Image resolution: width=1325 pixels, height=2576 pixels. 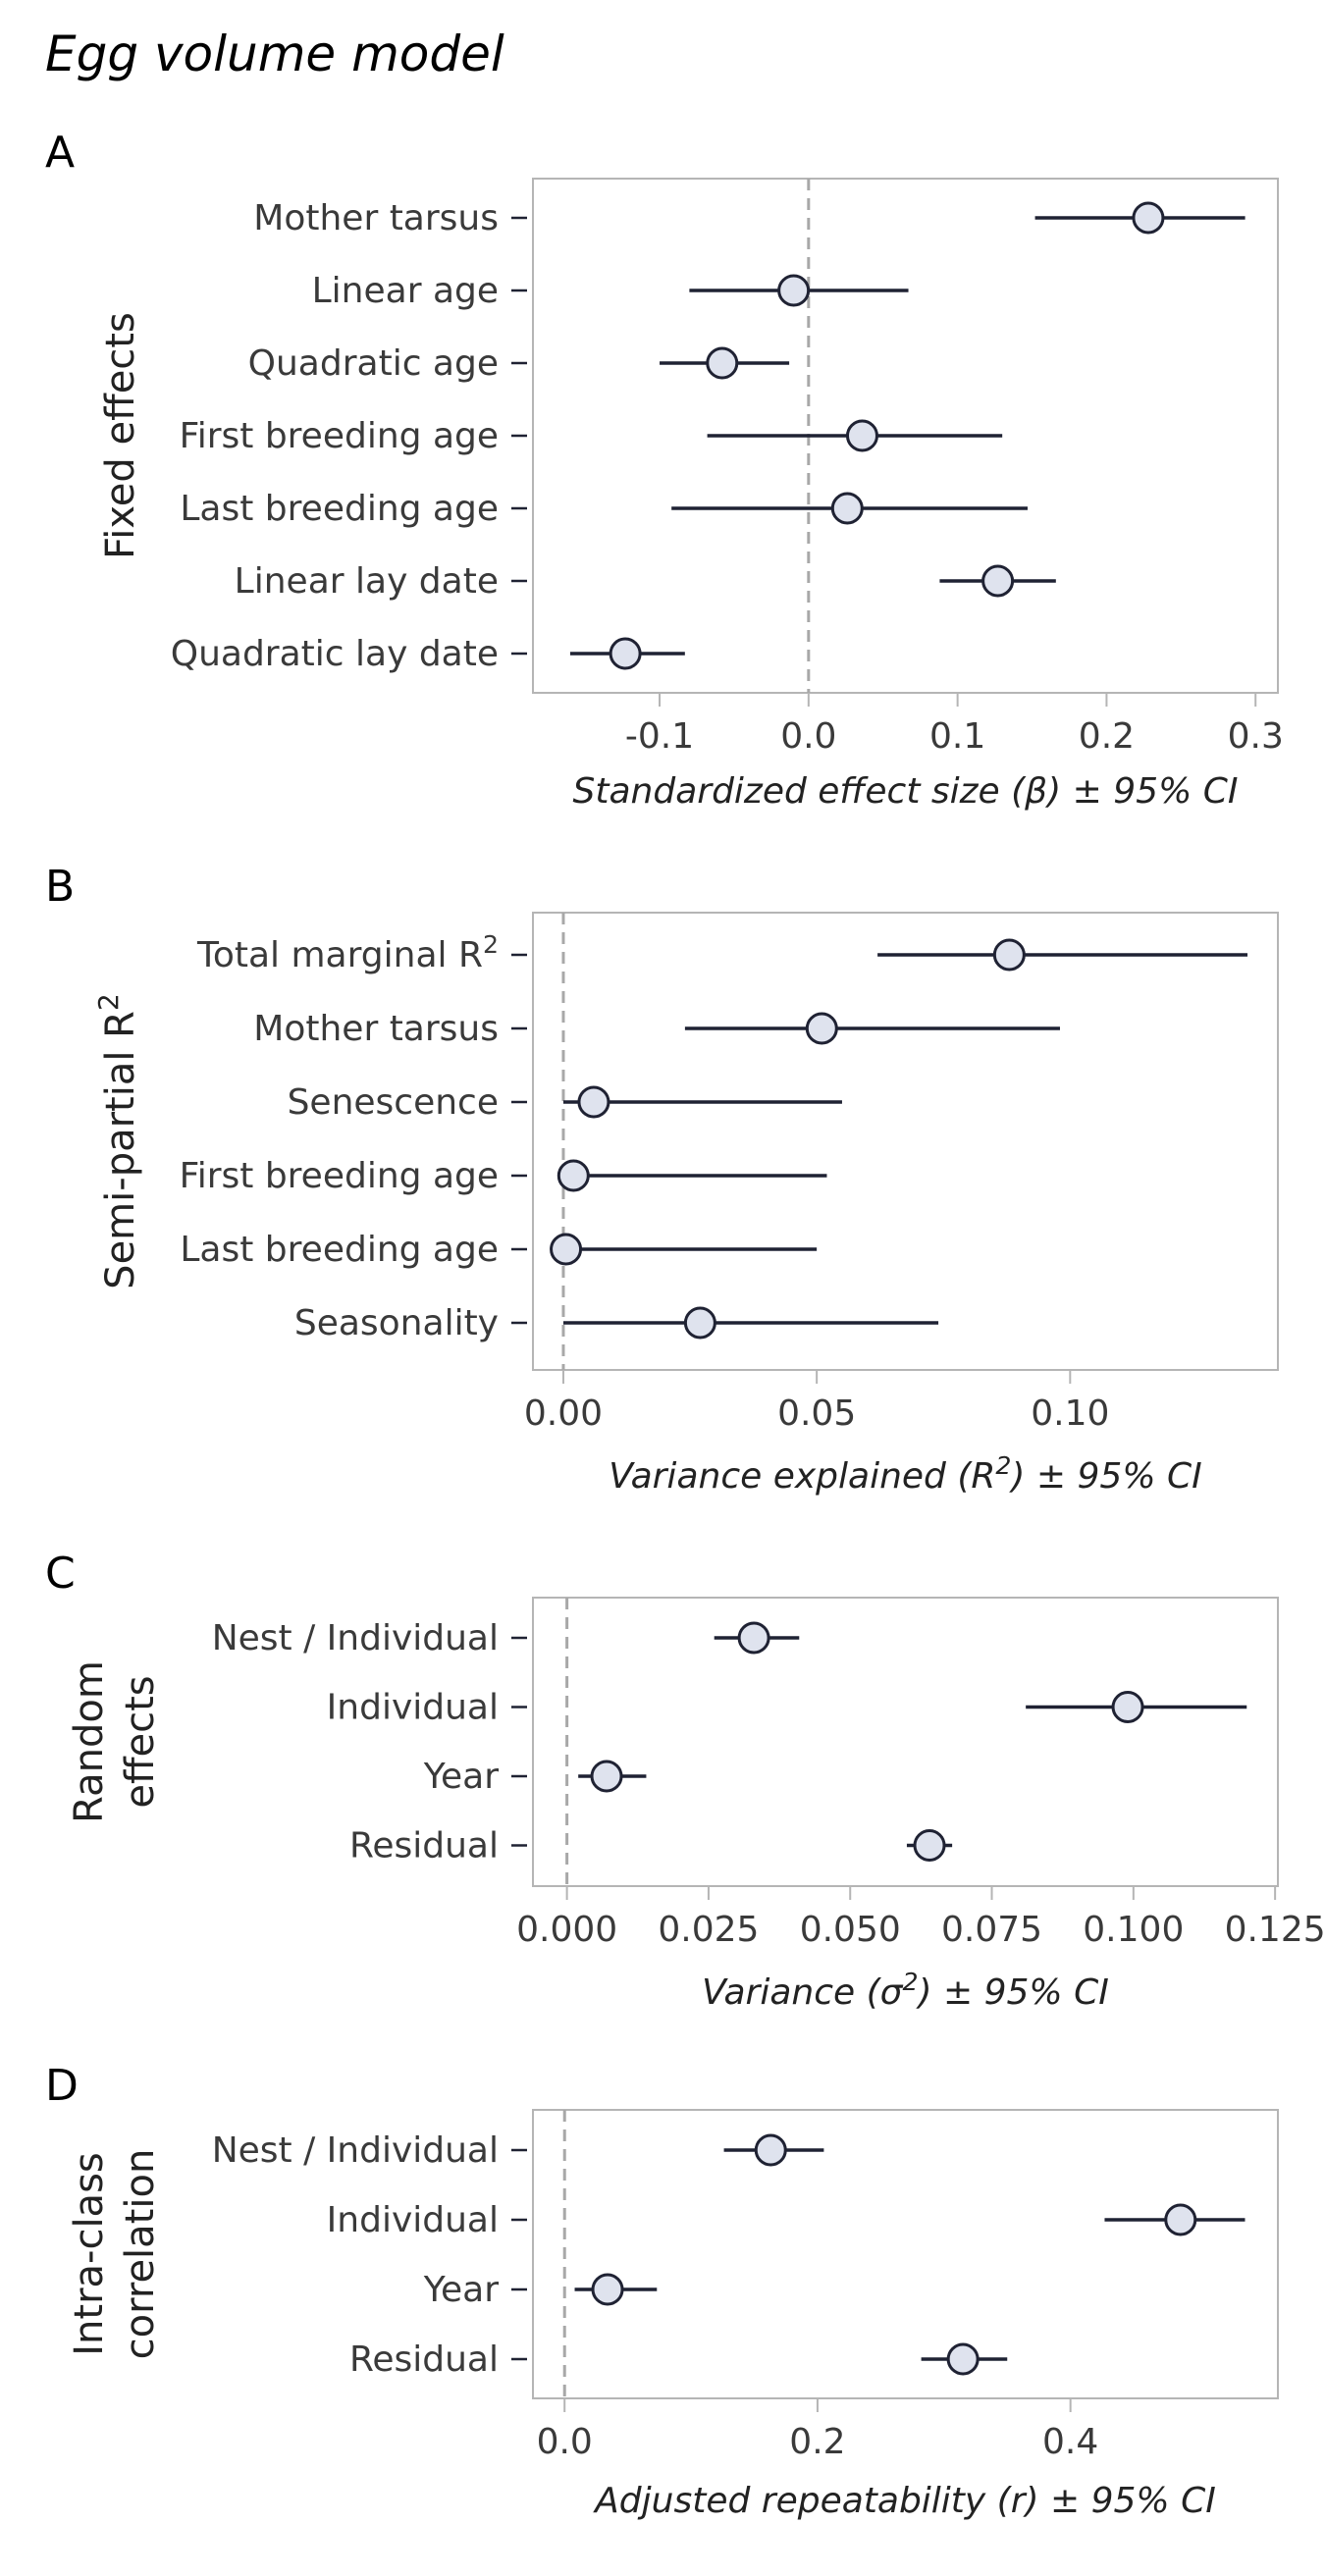 What do you see at coordinates (393, 1102) in the screenshot?
I see `category-label: Senescence` at bounding box center [393, 1102].